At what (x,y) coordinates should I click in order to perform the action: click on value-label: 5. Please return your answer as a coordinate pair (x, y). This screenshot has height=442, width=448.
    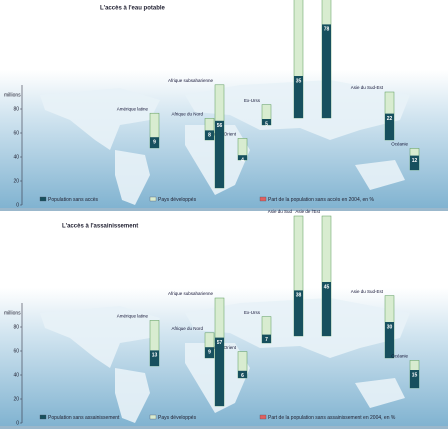
    Looking at the image, I should click on (266, 124).